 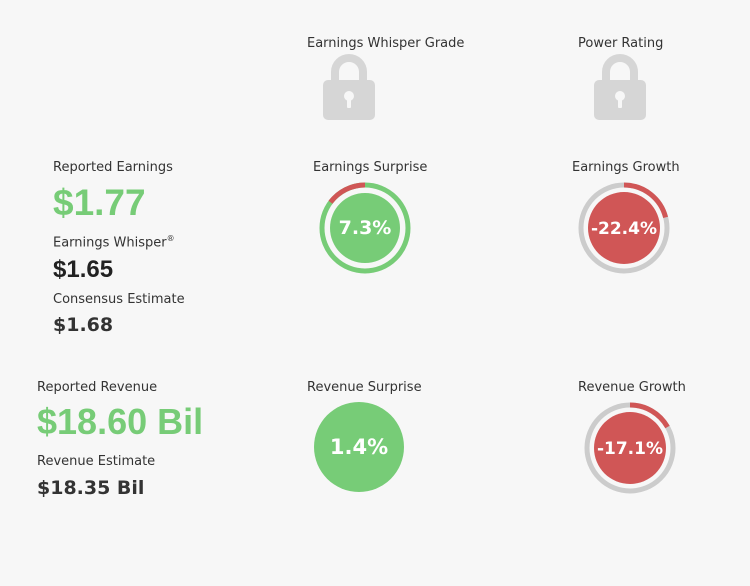 I want to click on earnings-surprise-gauge: 7.3%, so click(x=365, y=230).